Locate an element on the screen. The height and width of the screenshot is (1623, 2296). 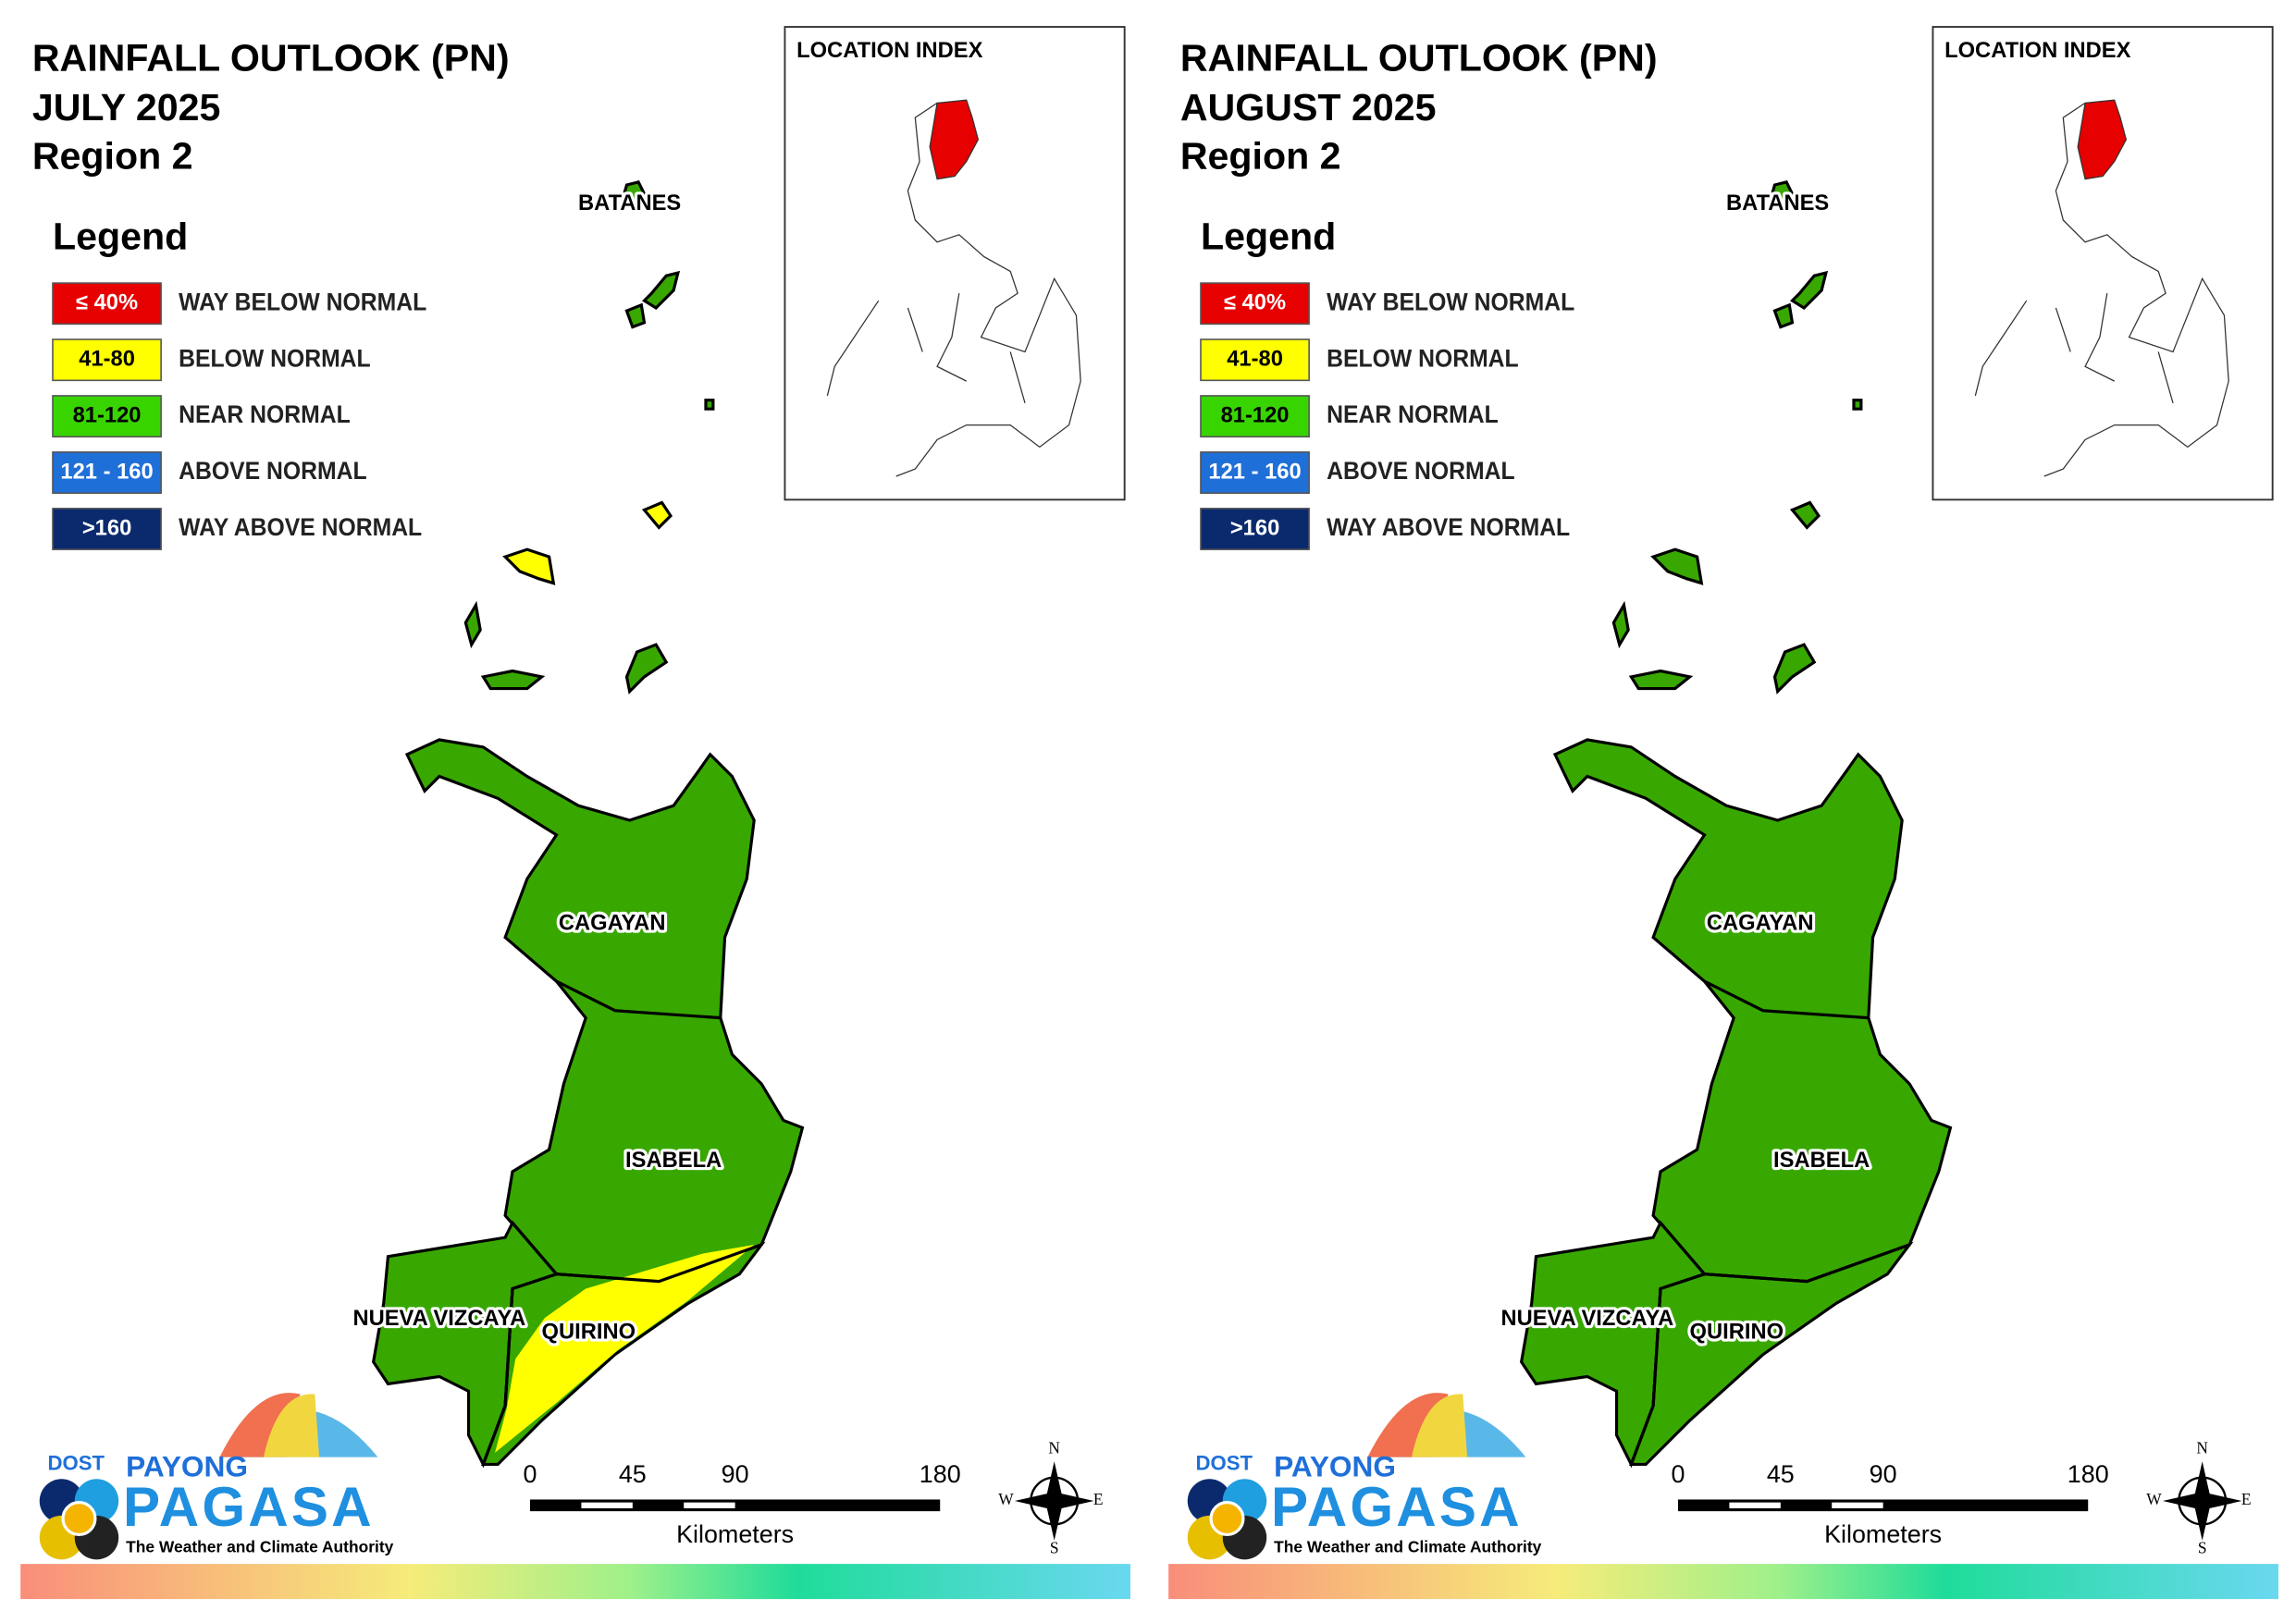
region: Region 2 is located at coordinates (112, 155).